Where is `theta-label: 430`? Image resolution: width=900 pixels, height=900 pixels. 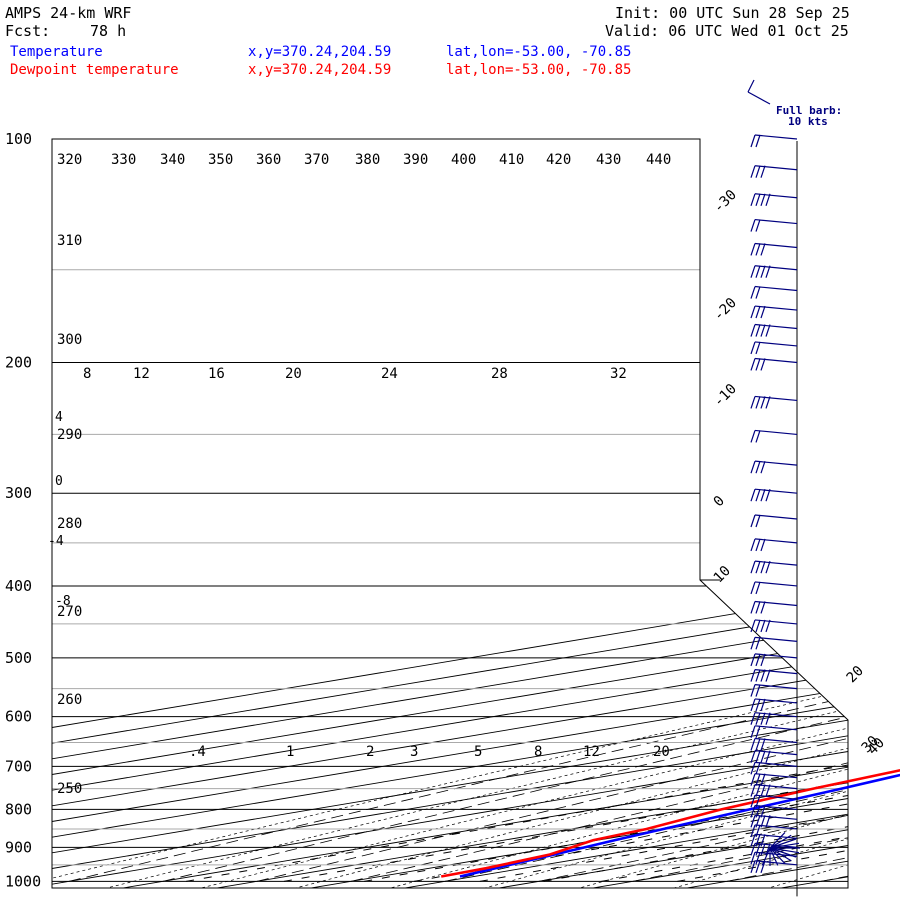
theta-label: 430 is located at coordinates (608, 160).